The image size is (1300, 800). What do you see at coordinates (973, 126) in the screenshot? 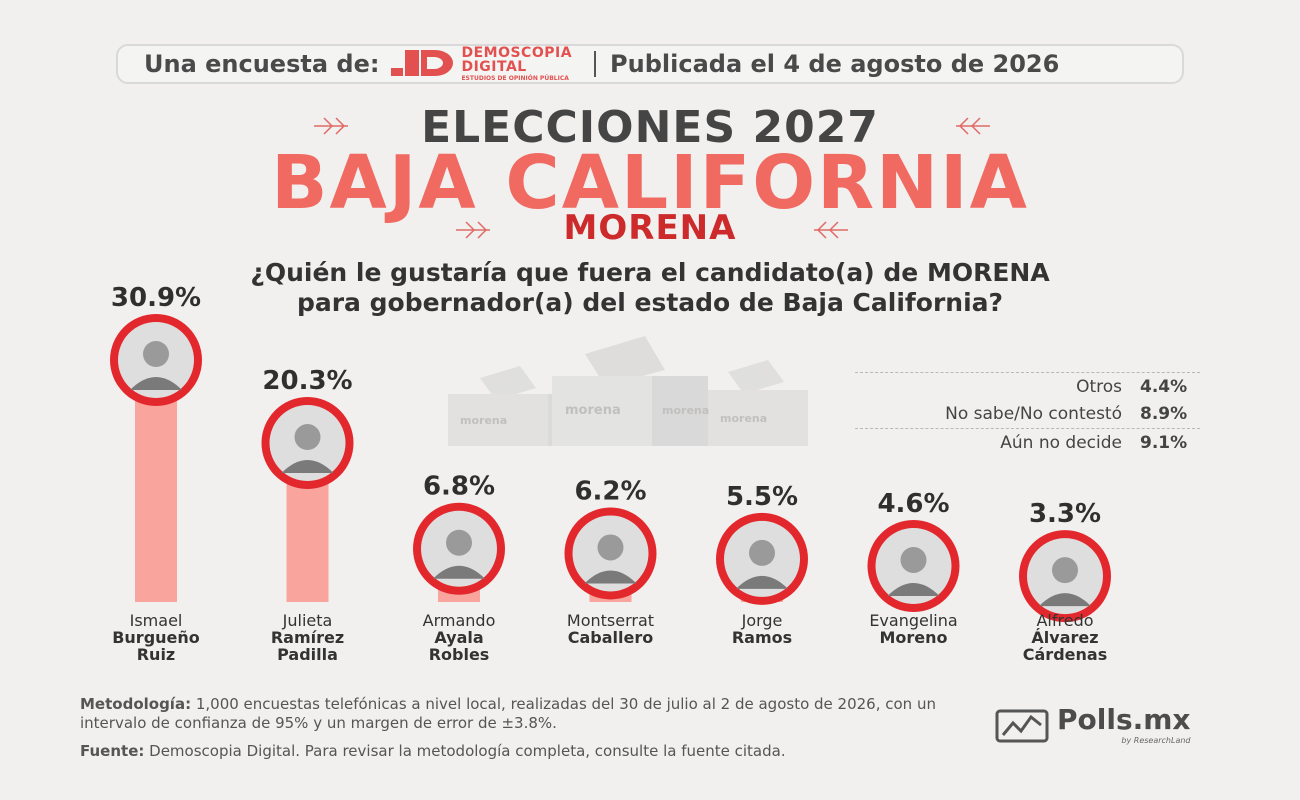
I see `arrow-deco-right-top` at bounding box center [973, 126].